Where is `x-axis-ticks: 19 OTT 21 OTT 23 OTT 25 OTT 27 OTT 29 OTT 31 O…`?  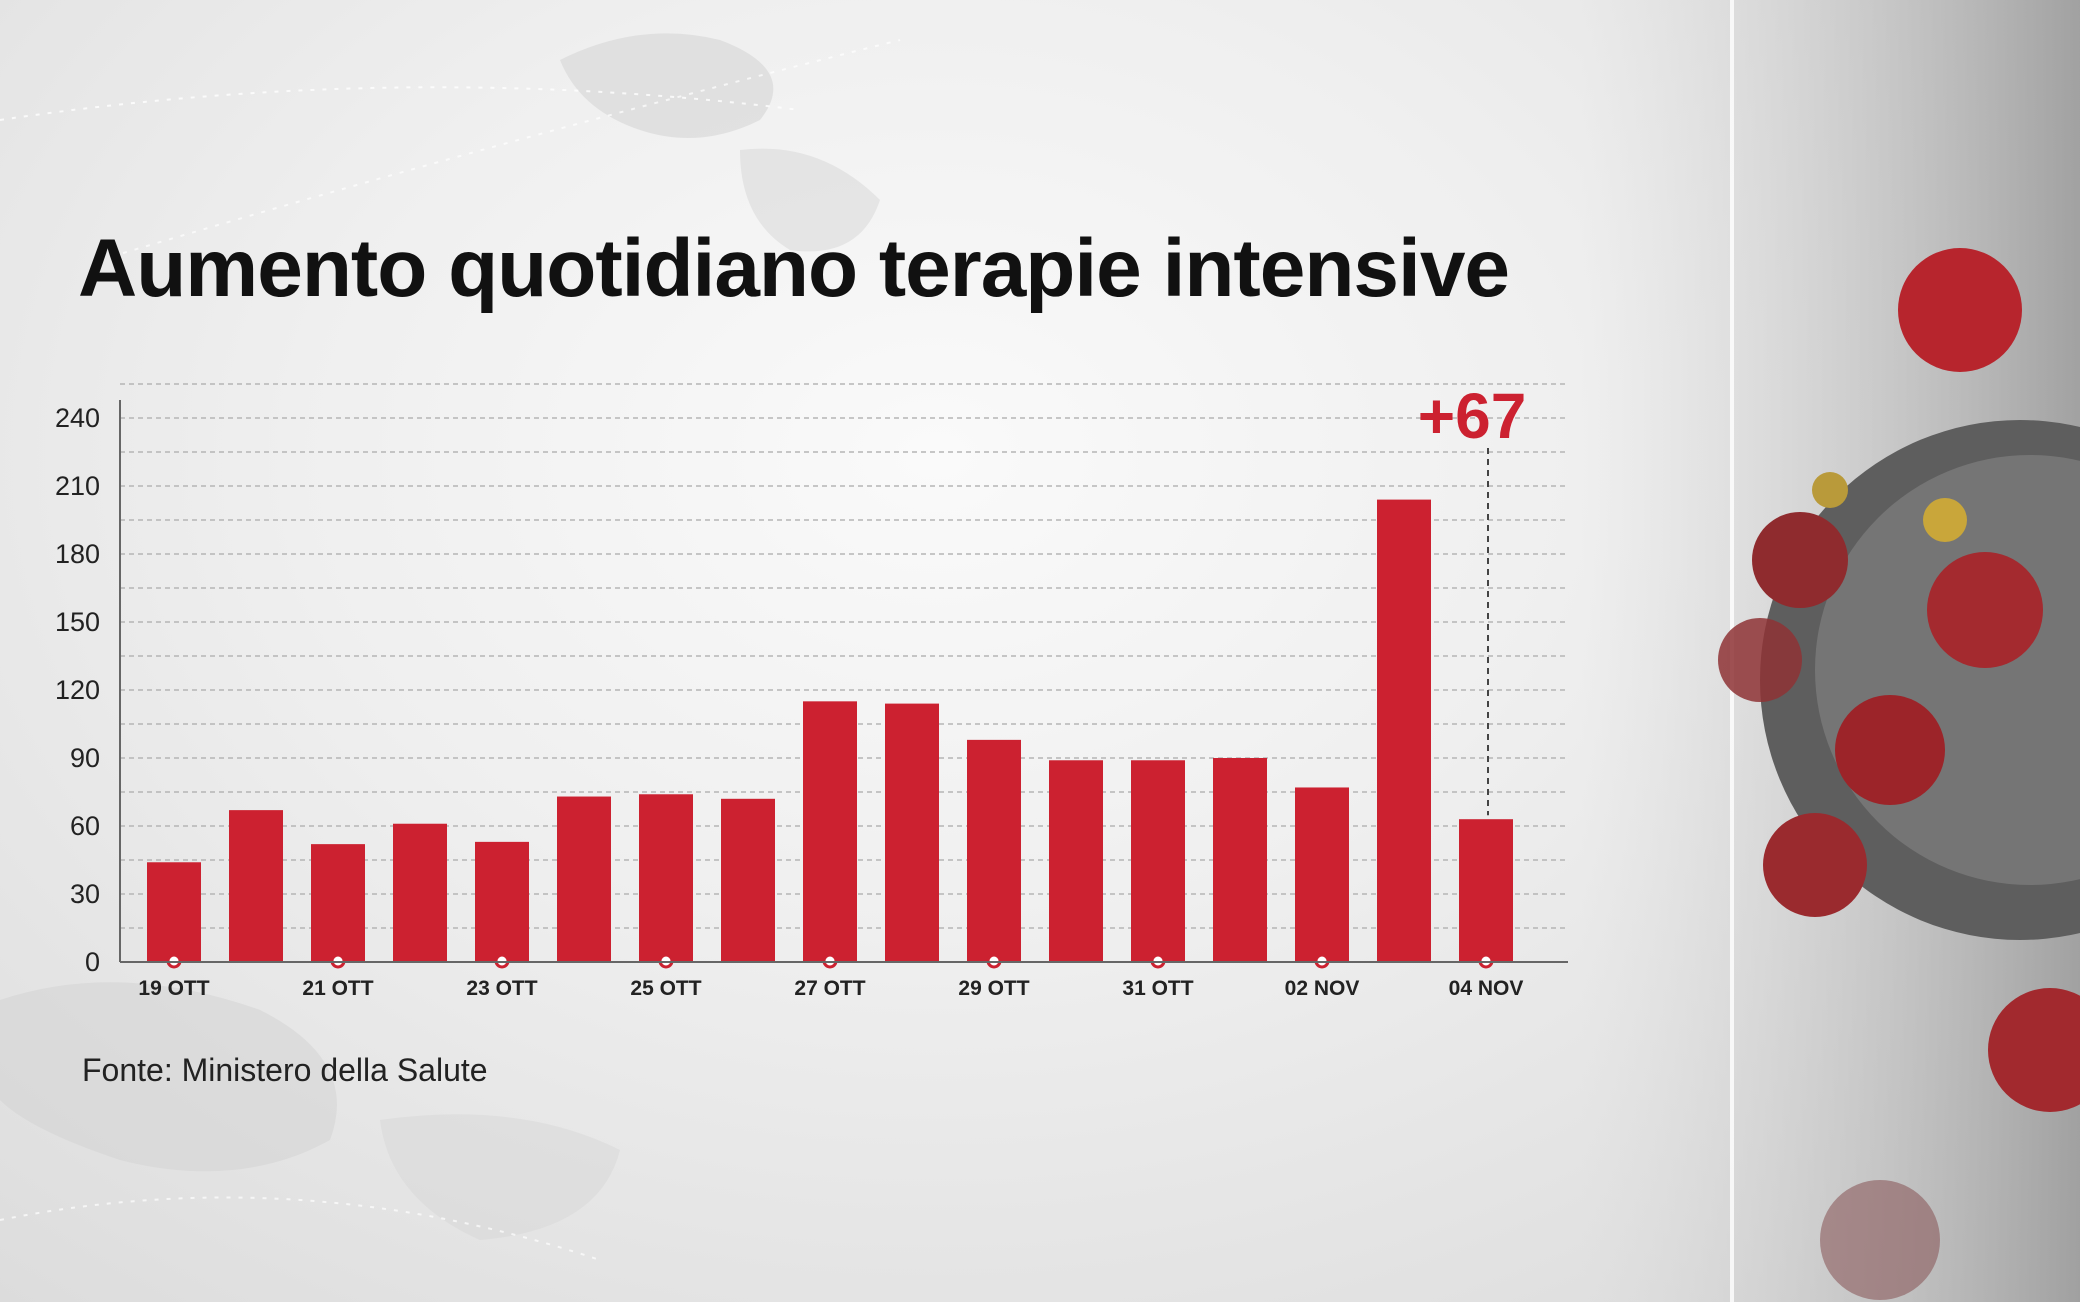
x-axis-ticks: 19 OTT 21 OTT 23 OTT 25 OTT 27 OTT 29 OTT 31 O… is located at coordinates (831, 976).